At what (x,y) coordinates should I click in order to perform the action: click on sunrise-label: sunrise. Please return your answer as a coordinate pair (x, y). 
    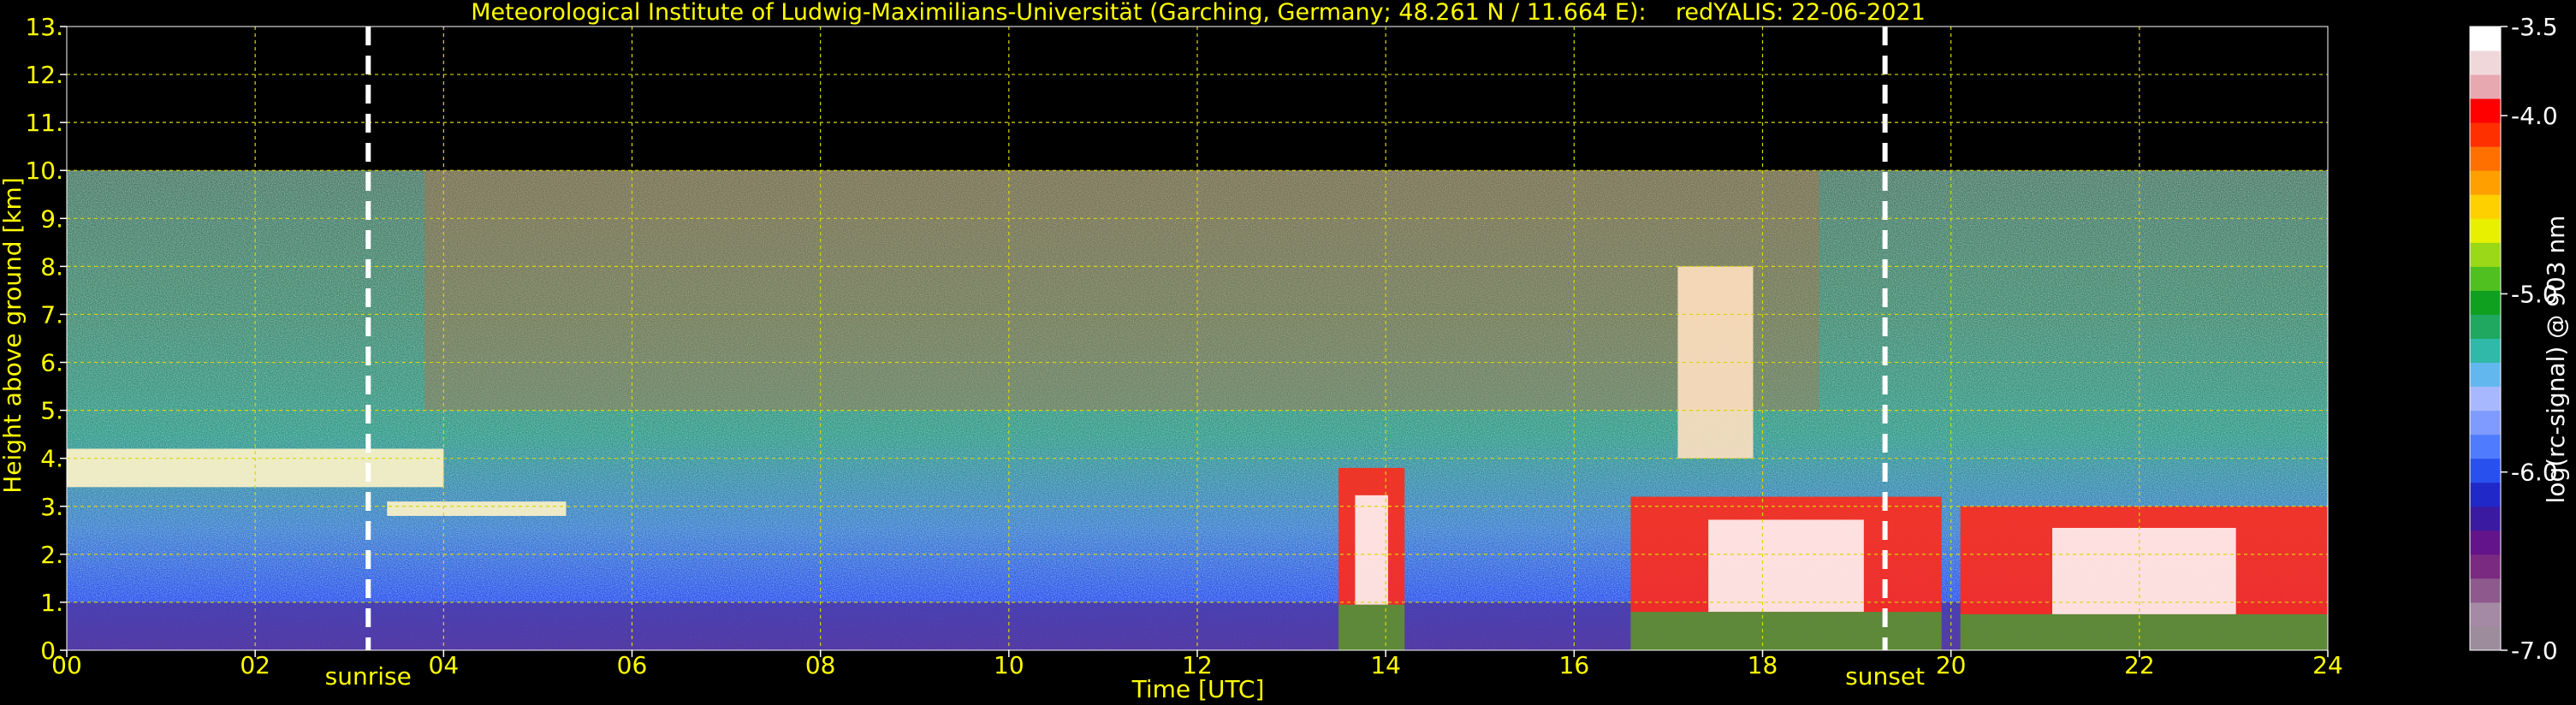
    Looking at the image, I should click on (368, 676).